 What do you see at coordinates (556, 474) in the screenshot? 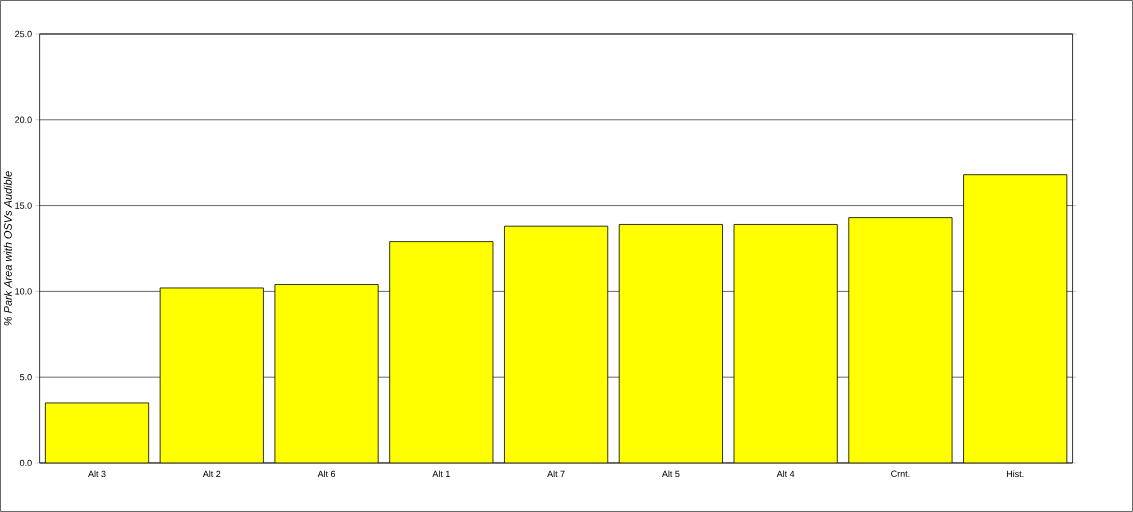
I see `x-tick-label: Alt 7` at bounding box center [556, 474].